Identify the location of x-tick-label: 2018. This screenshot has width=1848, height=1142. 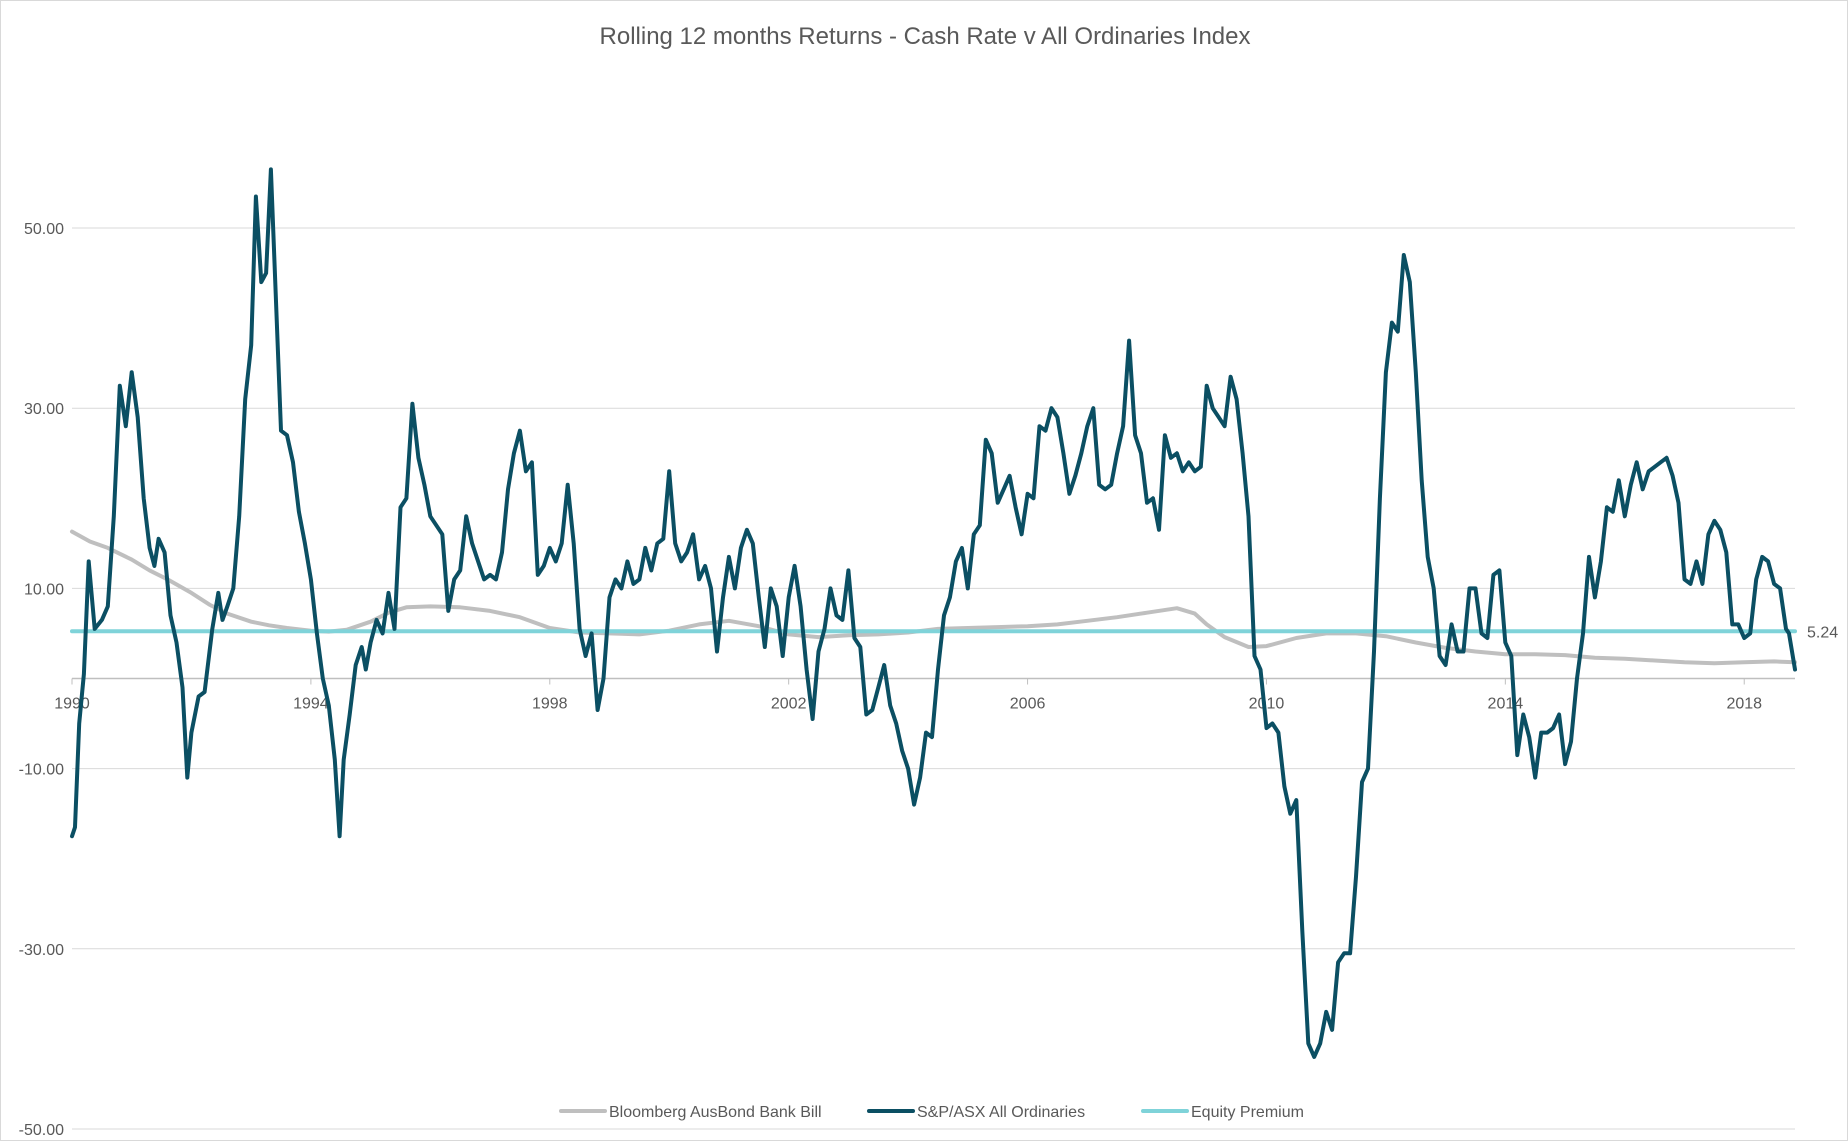
(1744, 704).